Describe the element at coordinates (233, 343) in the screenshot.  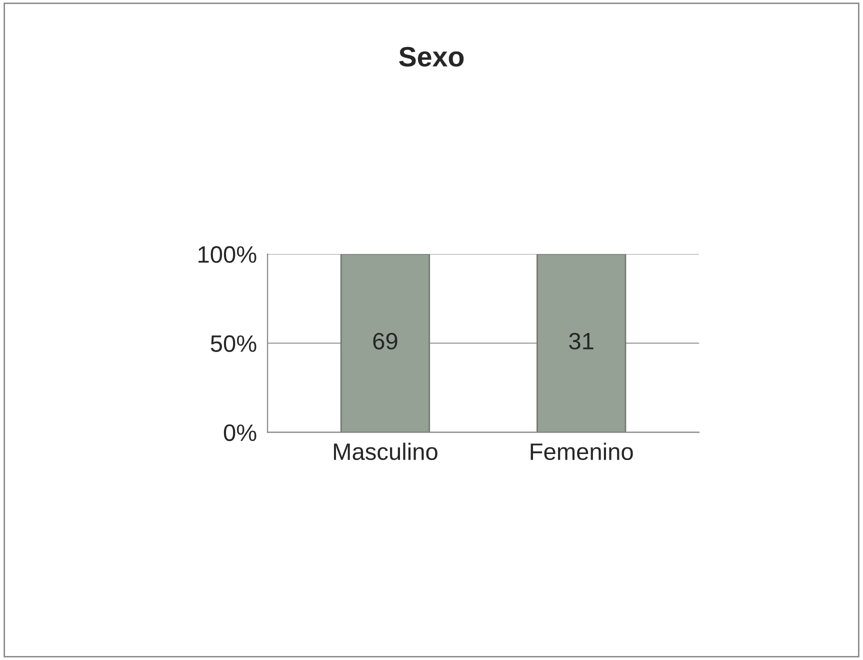
I see `y-tick-label: 50%` at that location.